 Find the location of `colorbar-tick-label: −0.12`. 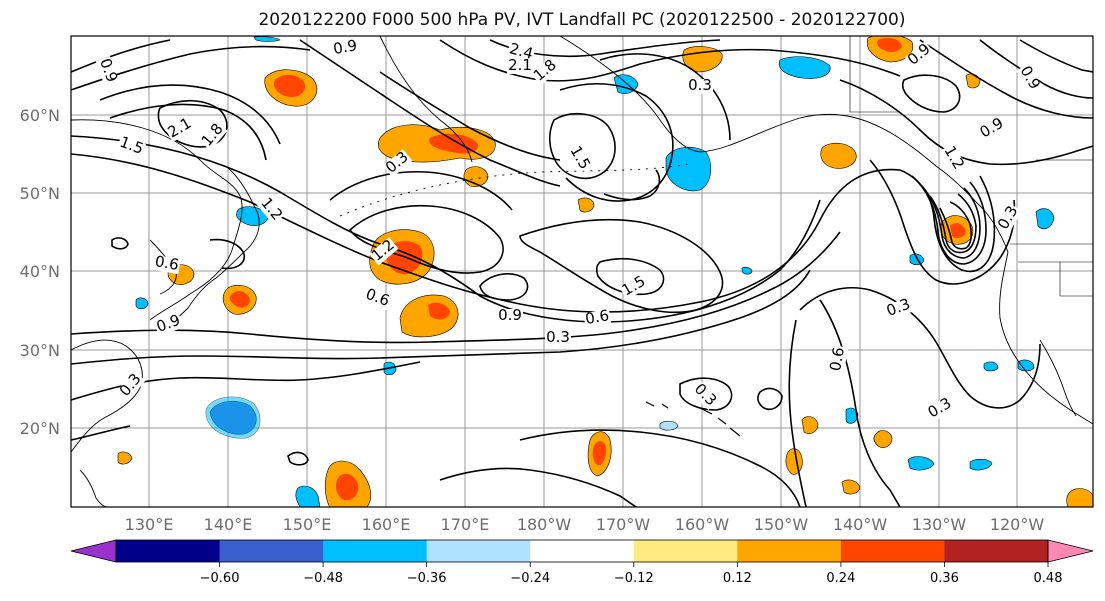

colorbar-tick-label: −0.12 is located at coordinates (634, 578).